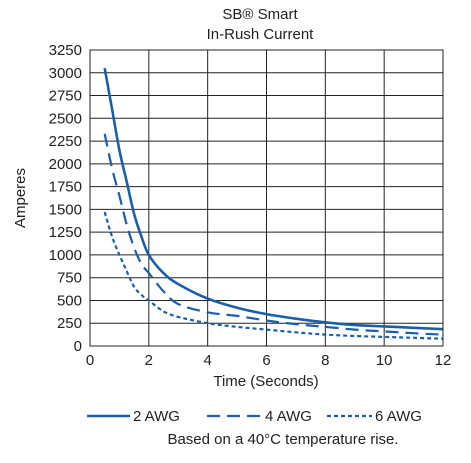  I want to click on x-tick-labels: 0 2 4 6 8 10 12, so click(269, 360).